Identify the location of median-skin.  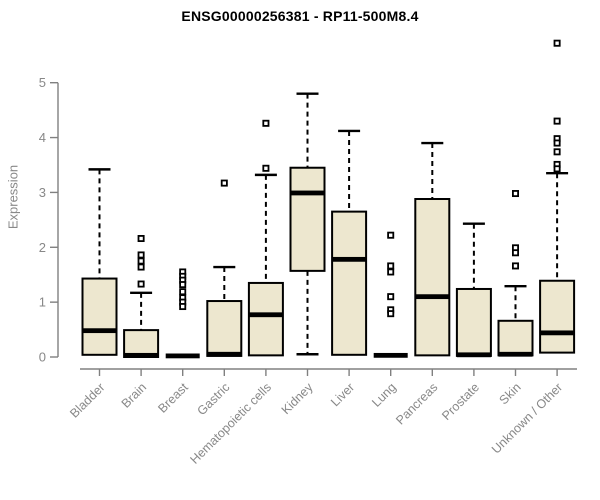
(515, 354).